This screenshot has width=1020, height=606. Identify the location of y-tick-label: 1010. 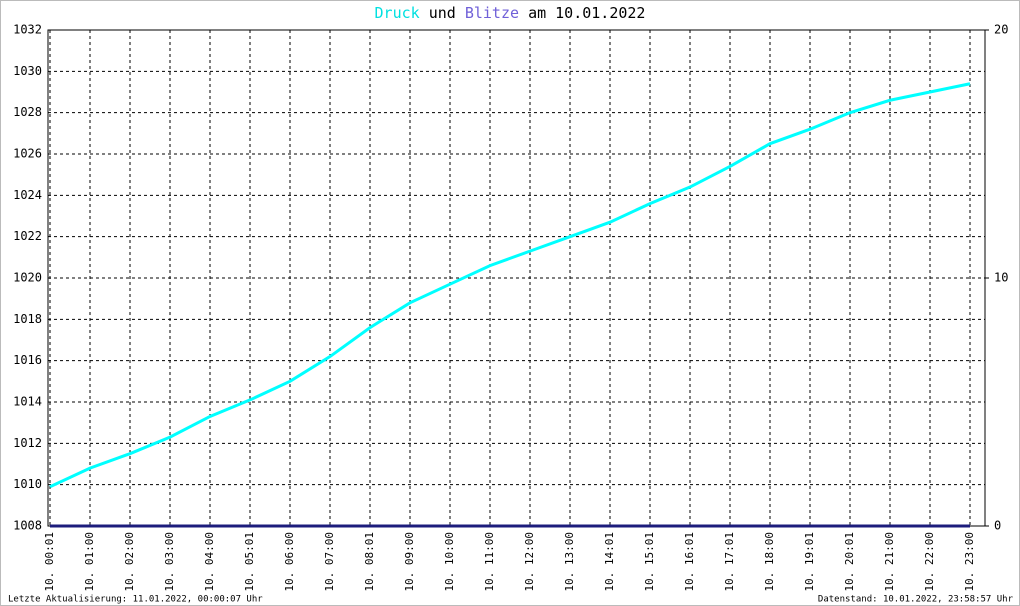
(27, 484).